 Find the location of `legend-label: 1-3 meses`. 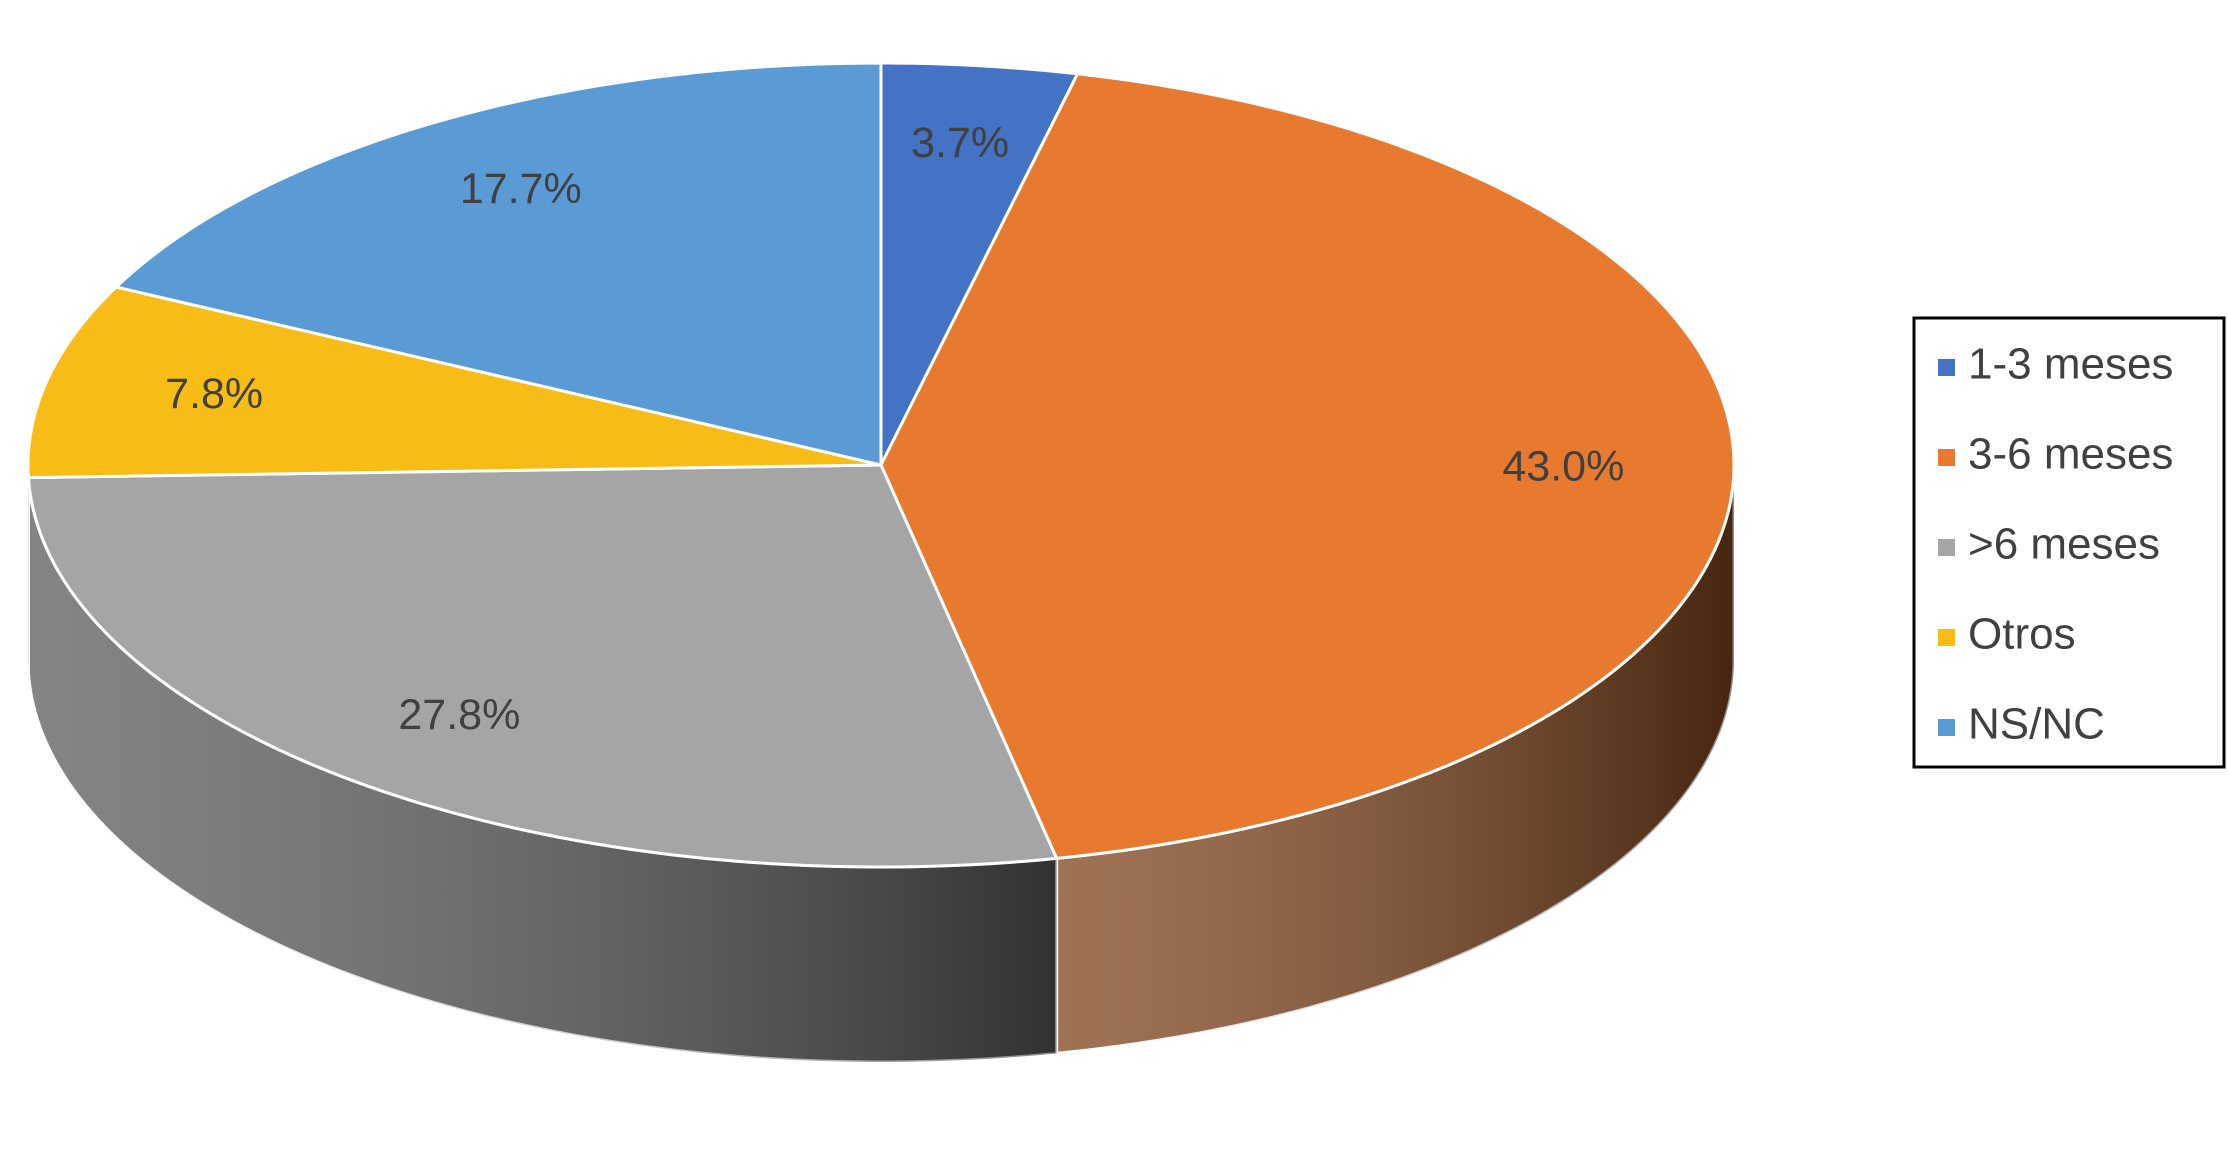

legend-label: 1-3 meses is located at coordinates (2070, 364).